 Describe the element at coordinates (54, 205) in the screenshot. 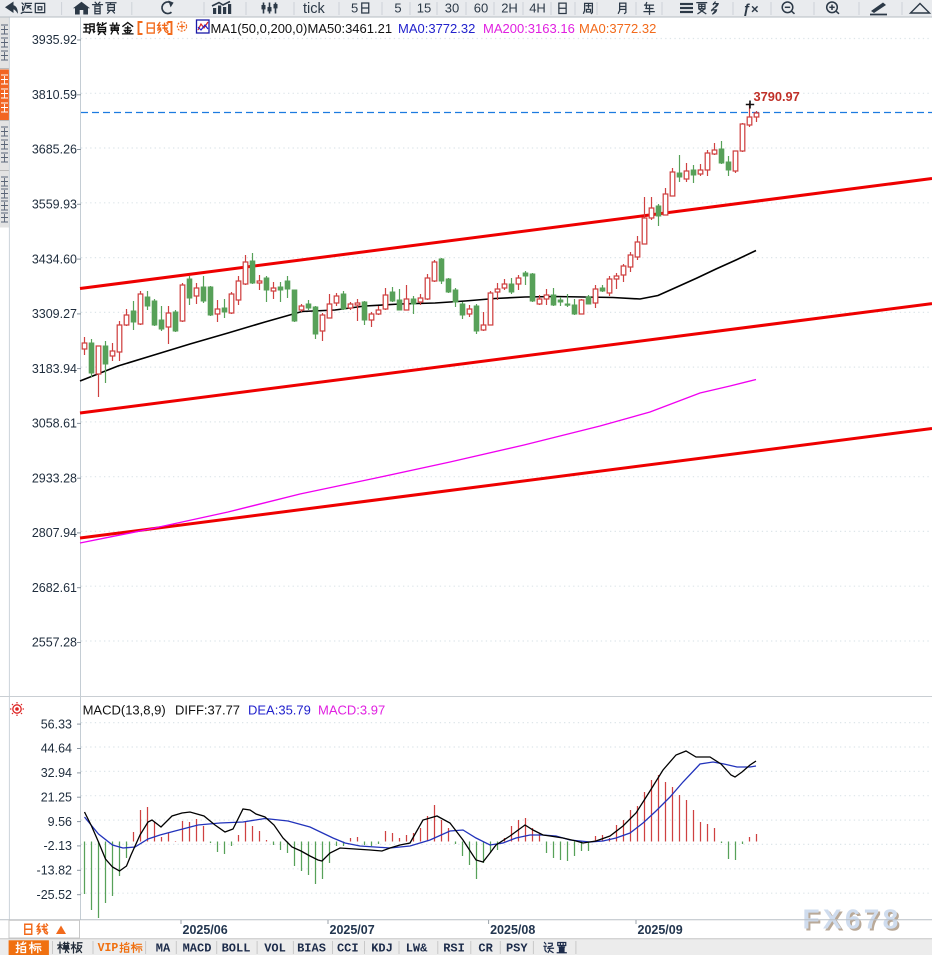

I see `svg-text: 3559.93` at that location.